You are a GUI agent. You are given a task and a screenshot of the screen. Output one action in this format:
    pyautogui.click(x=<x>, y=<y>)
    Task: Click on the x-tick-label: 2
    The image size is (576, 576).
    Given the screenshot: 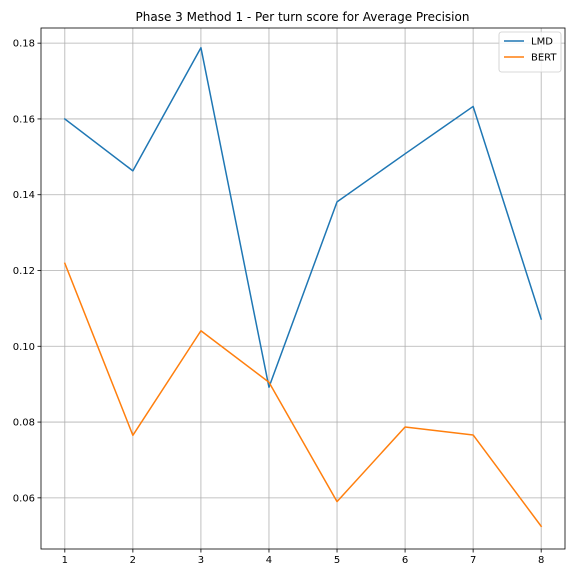 What is the action you would take?
    pyautogui.click(x=133, y=560)
    